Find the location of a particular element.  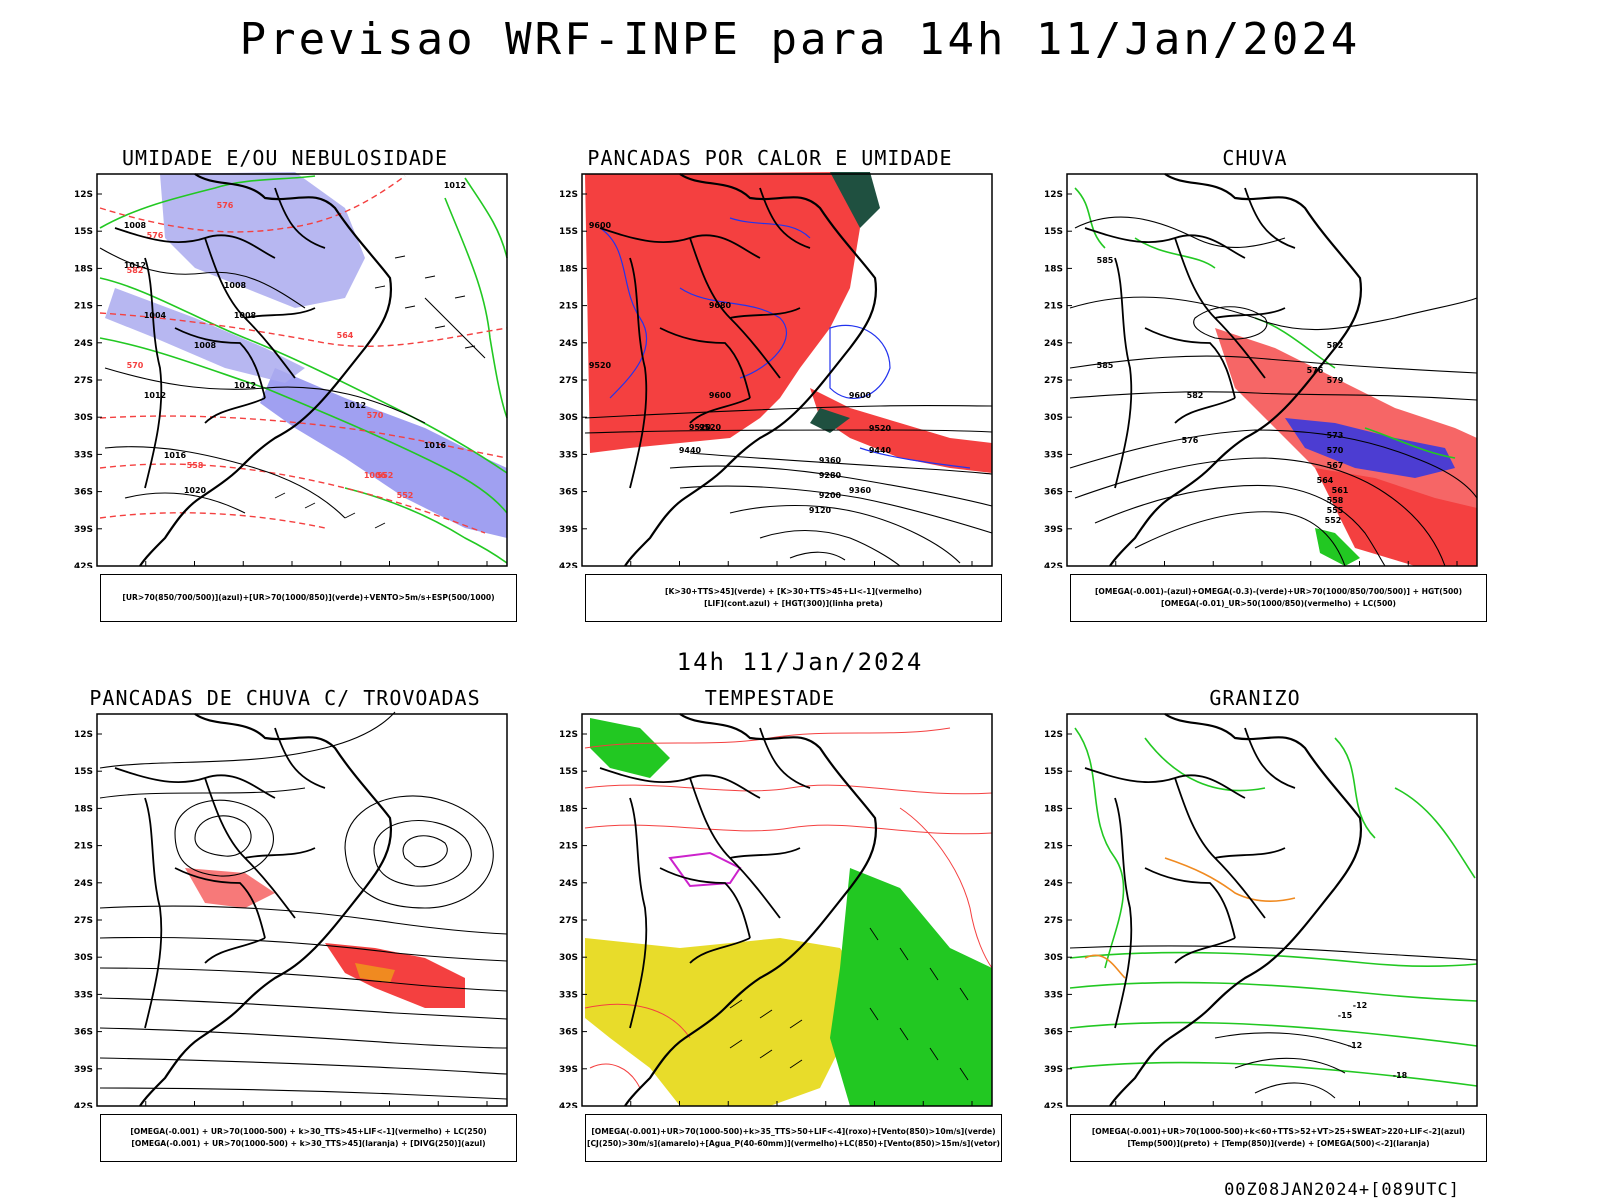

contour-label: -12 is located at coordinates (1355, 1045).